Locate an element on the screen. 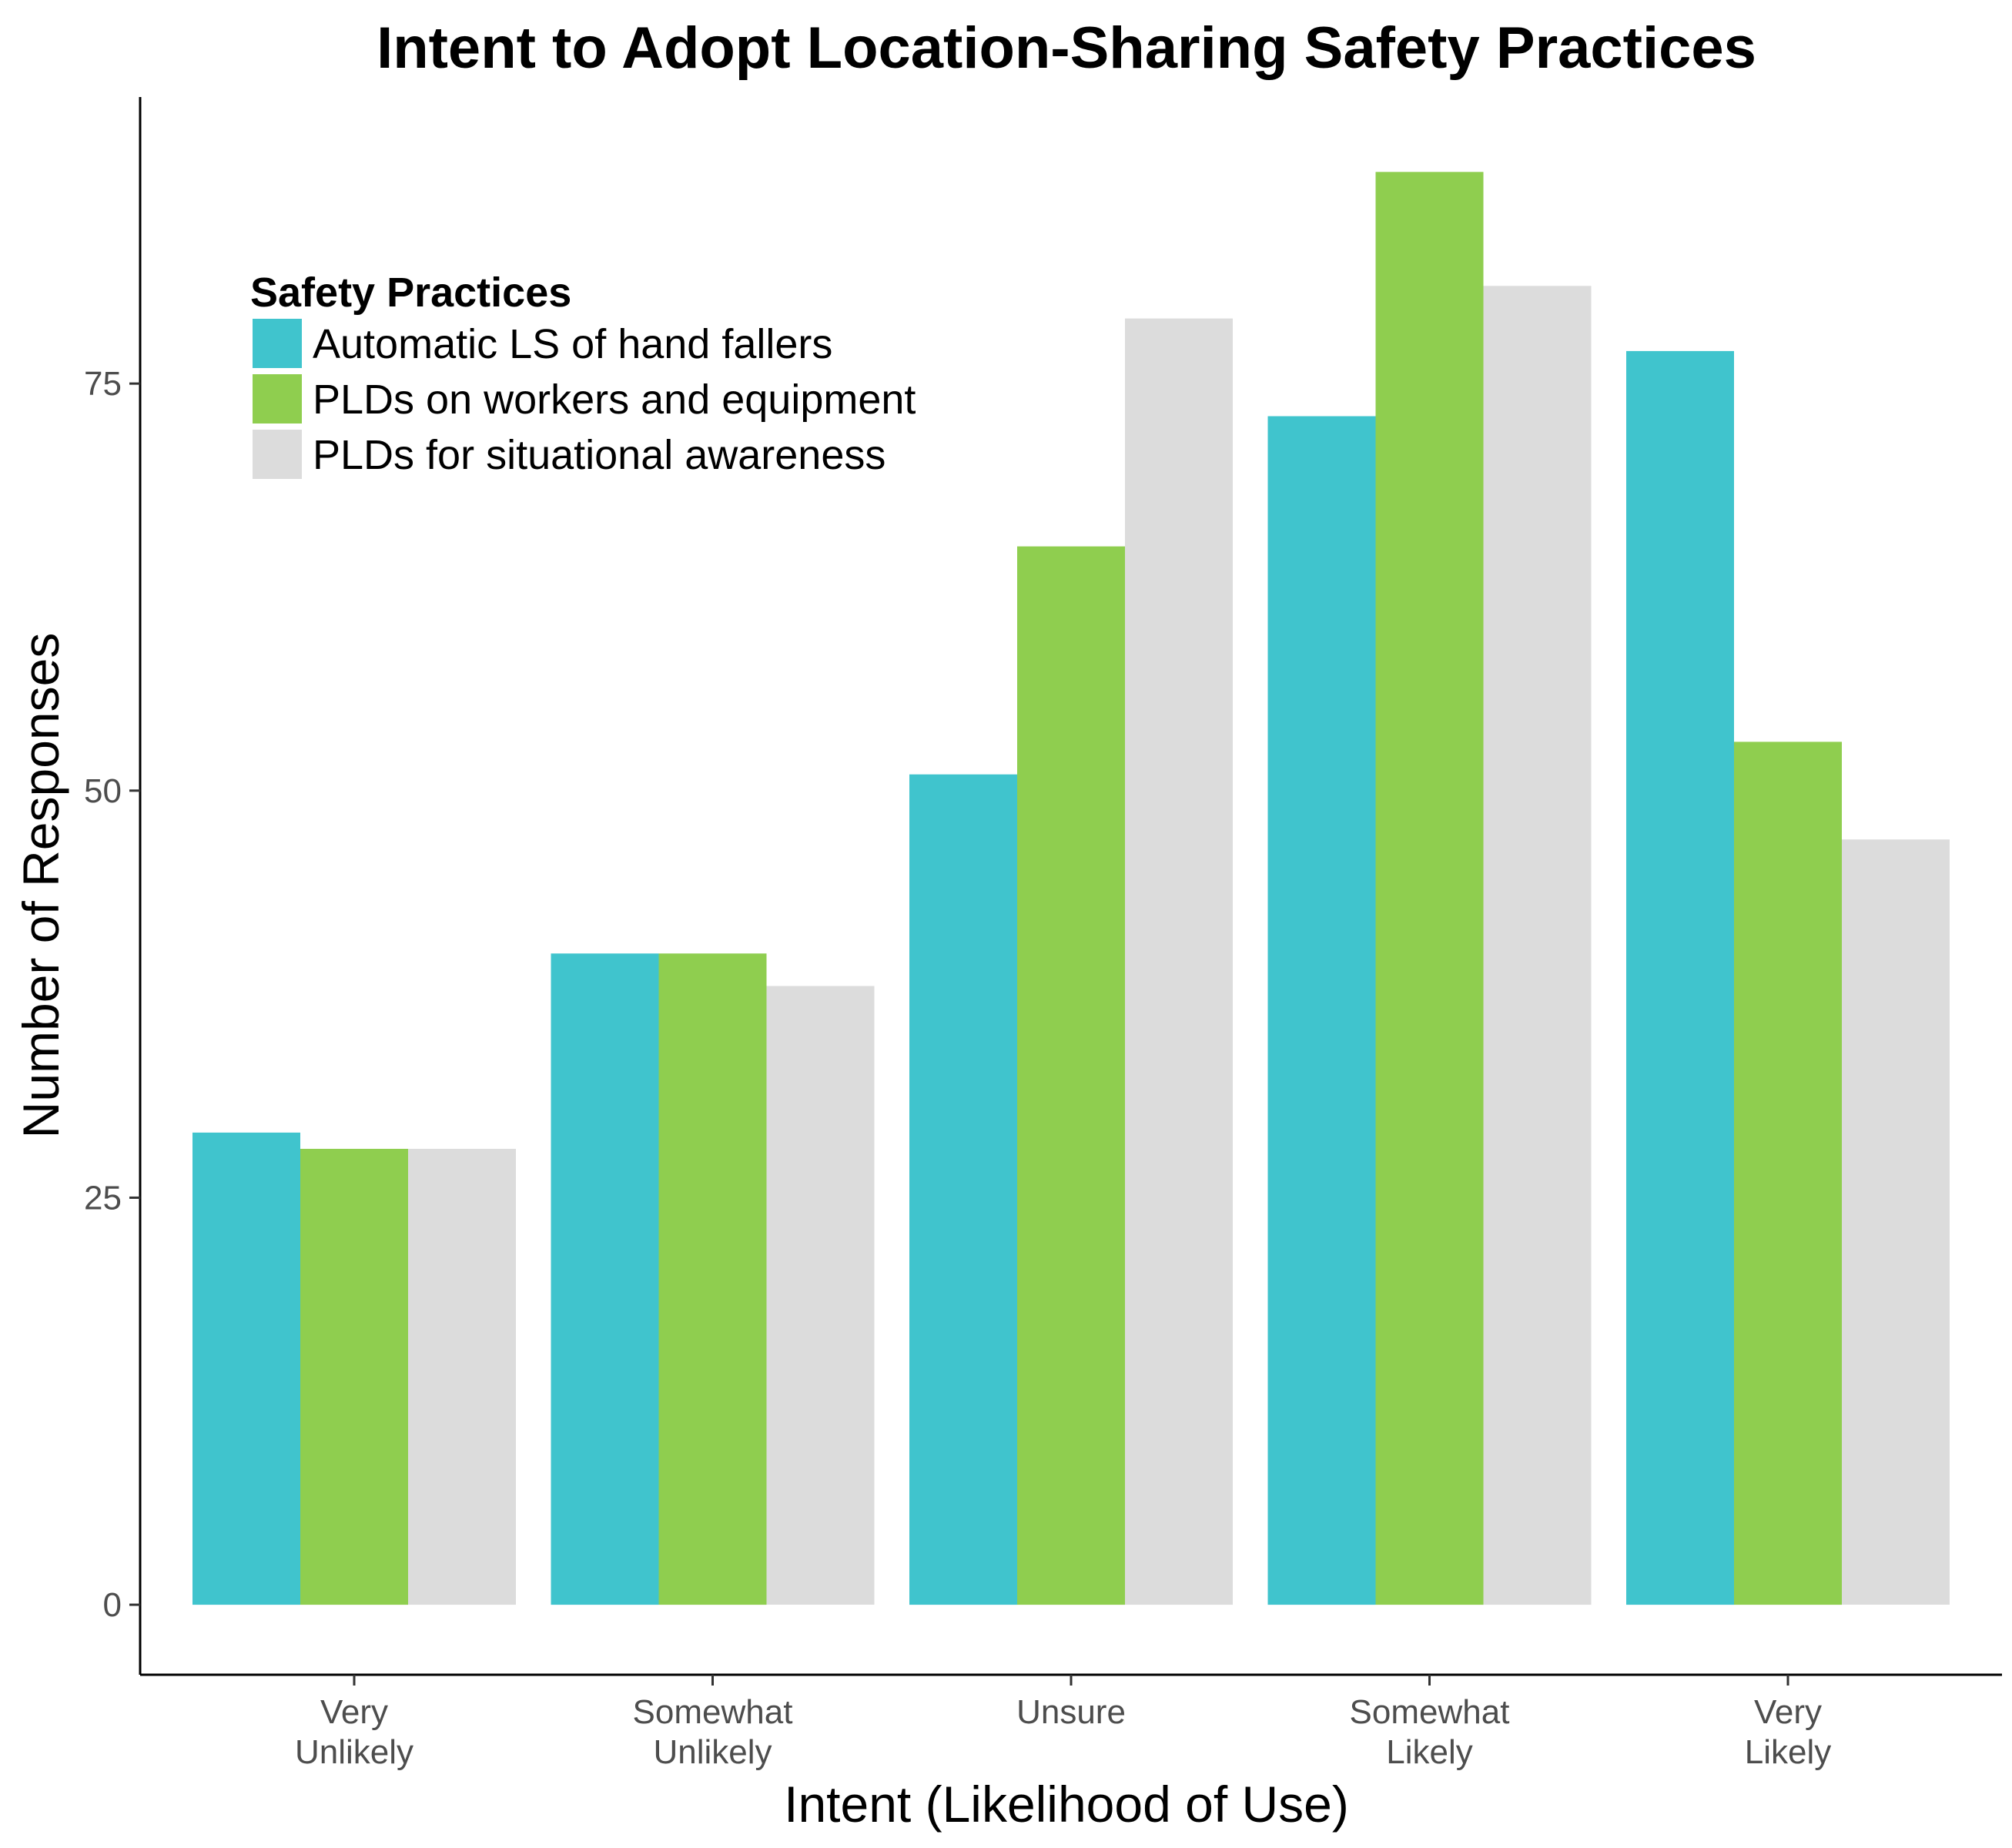  x-tick-label: Very Likely is located at coordinates (1788, 1732).